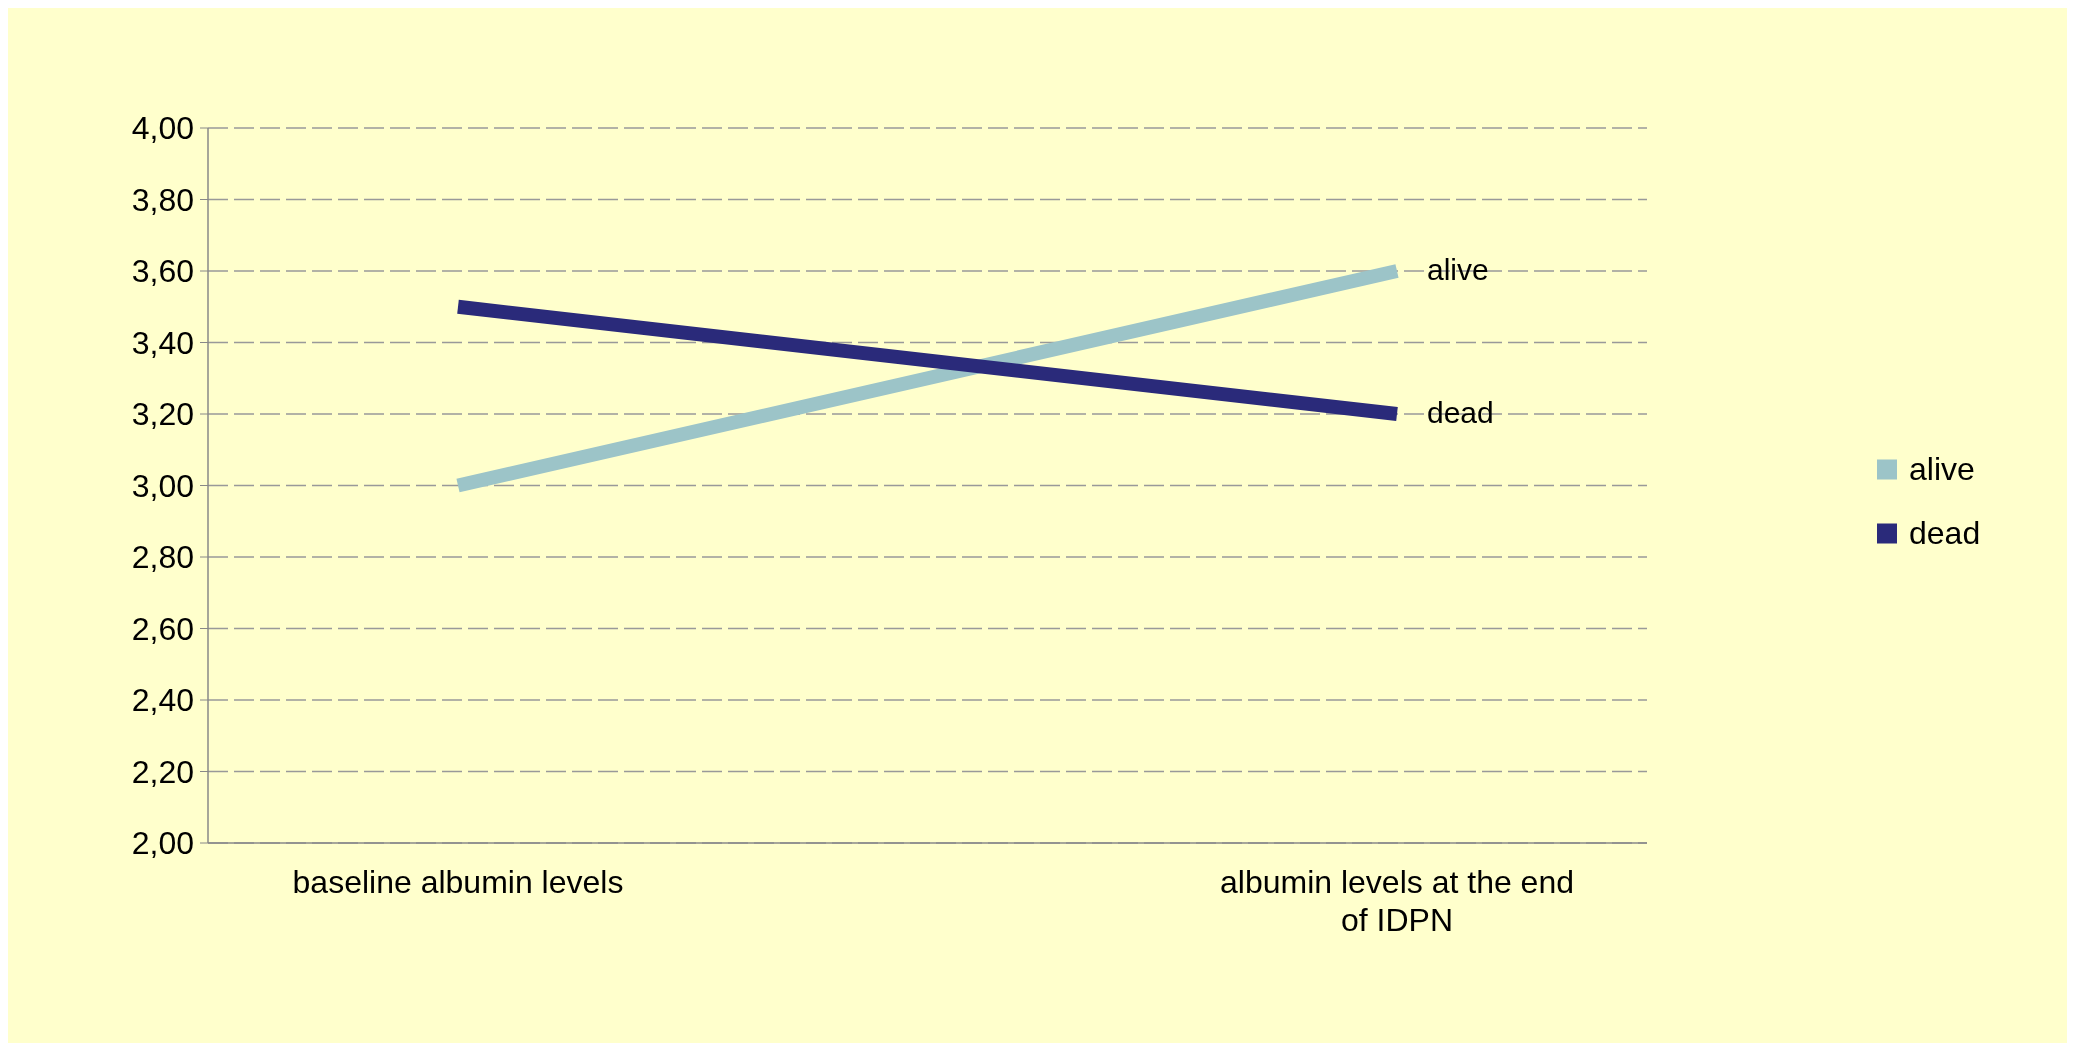 The width and height of the screenshot is (2075, 1051). Describe the element at coordinates (162, 128) in the screenshot. I see `y-tick-label: 4,00` at that location.